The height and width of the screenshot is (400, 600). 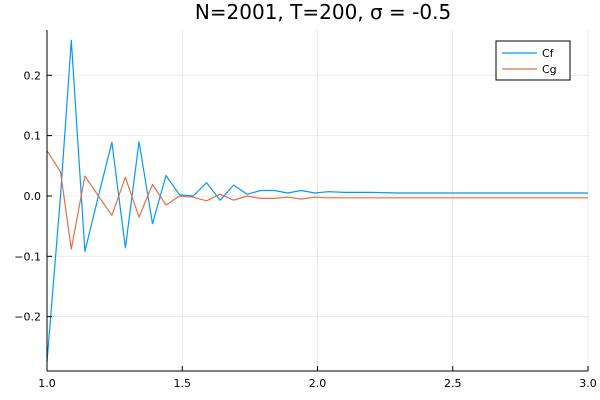 What do you see at coordinates (318, 383) in the screenshot?
I see `x-tick-label: 2.0` at bounding box center [318, 383].